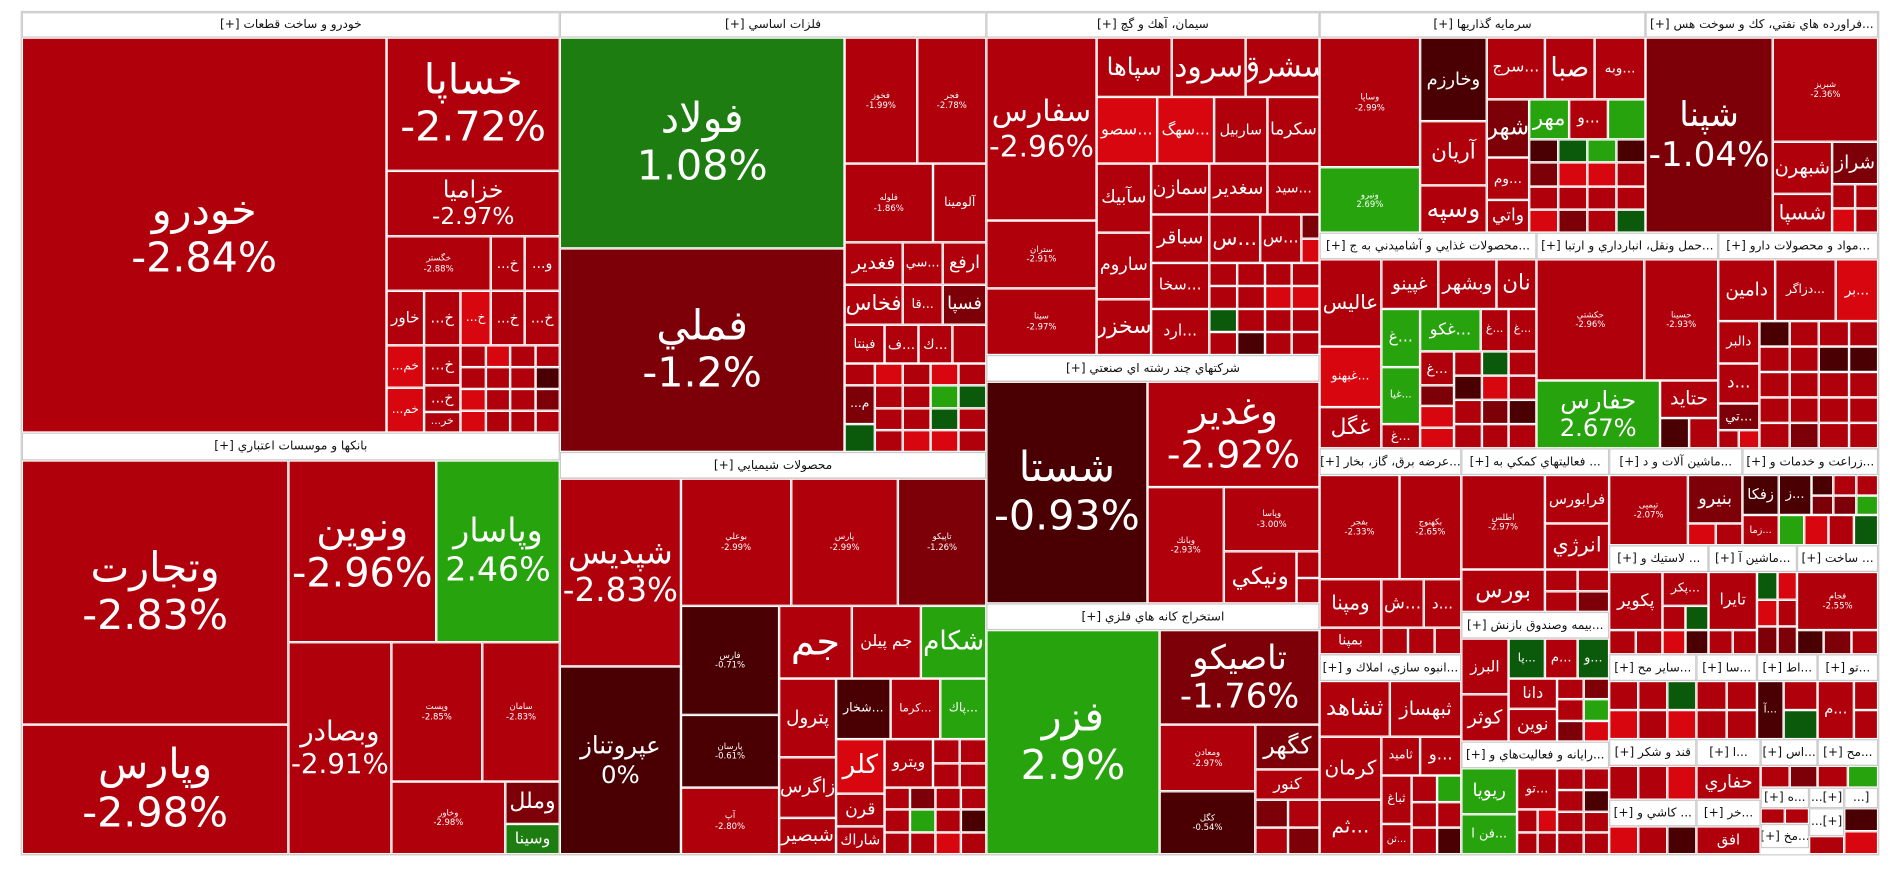  I want to click on stock-tile: ...ك, so click(935, 344).